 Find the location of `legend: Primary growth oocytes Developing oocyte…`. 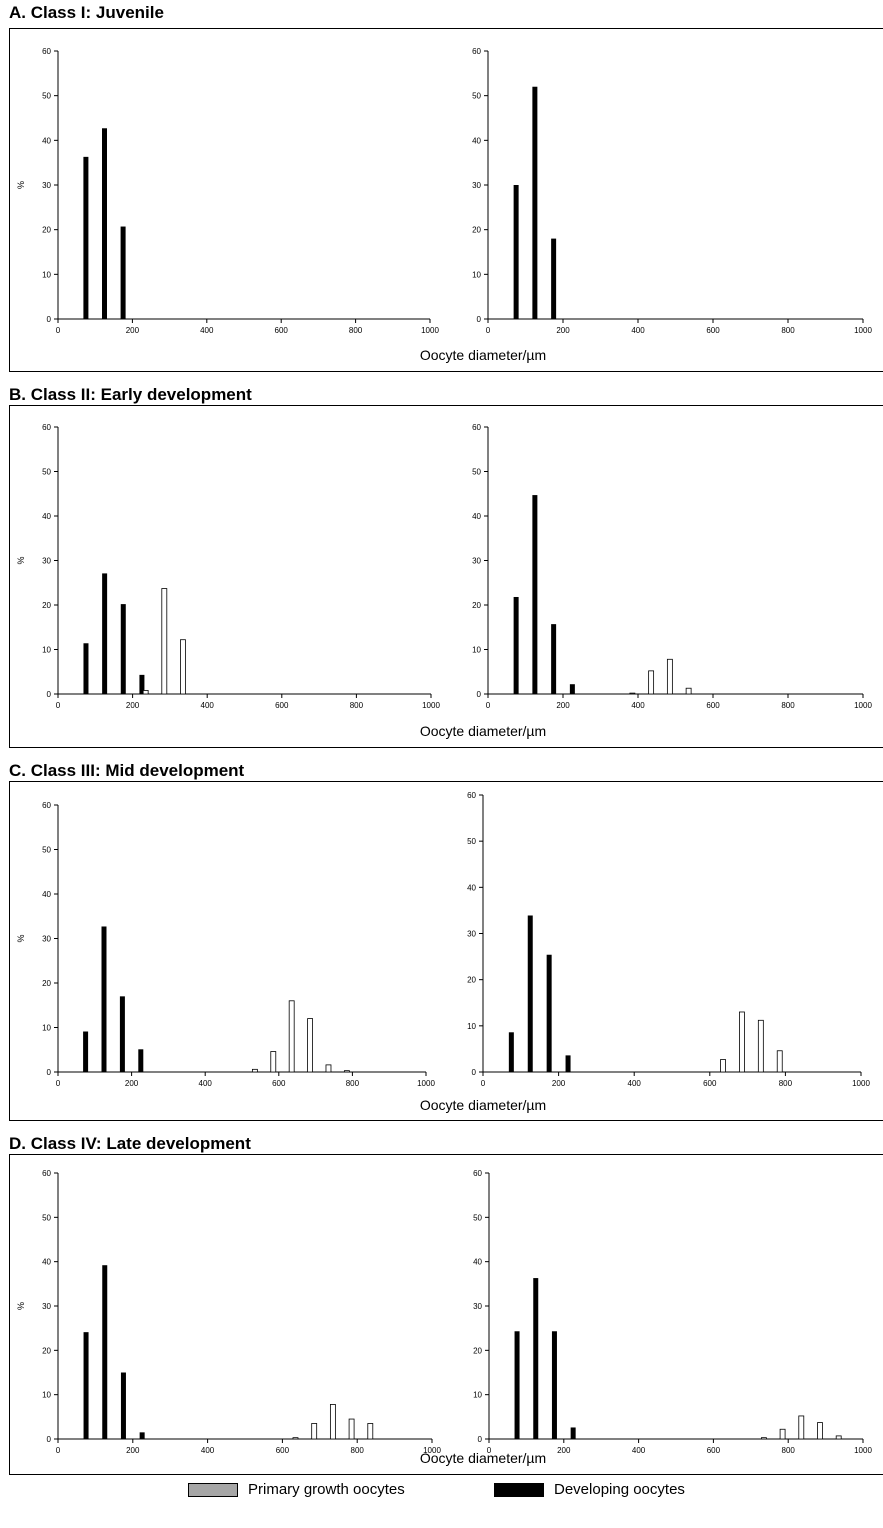

legend: Primary growth oocytes Developing oocyte… is located at coordinates (441, 1493).